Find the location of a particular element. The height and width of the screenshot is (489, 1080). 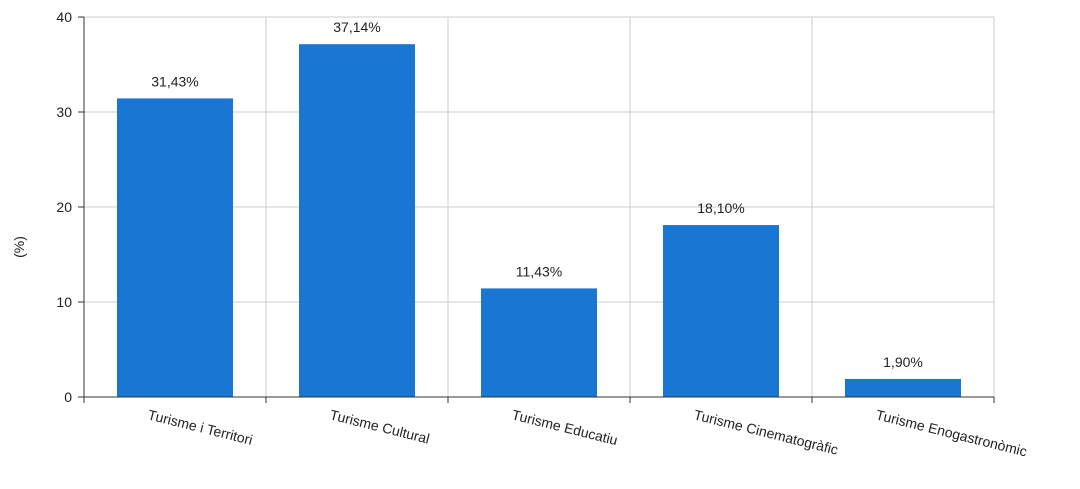

y-tick-label: 0 is located at coordinates (68, 397).